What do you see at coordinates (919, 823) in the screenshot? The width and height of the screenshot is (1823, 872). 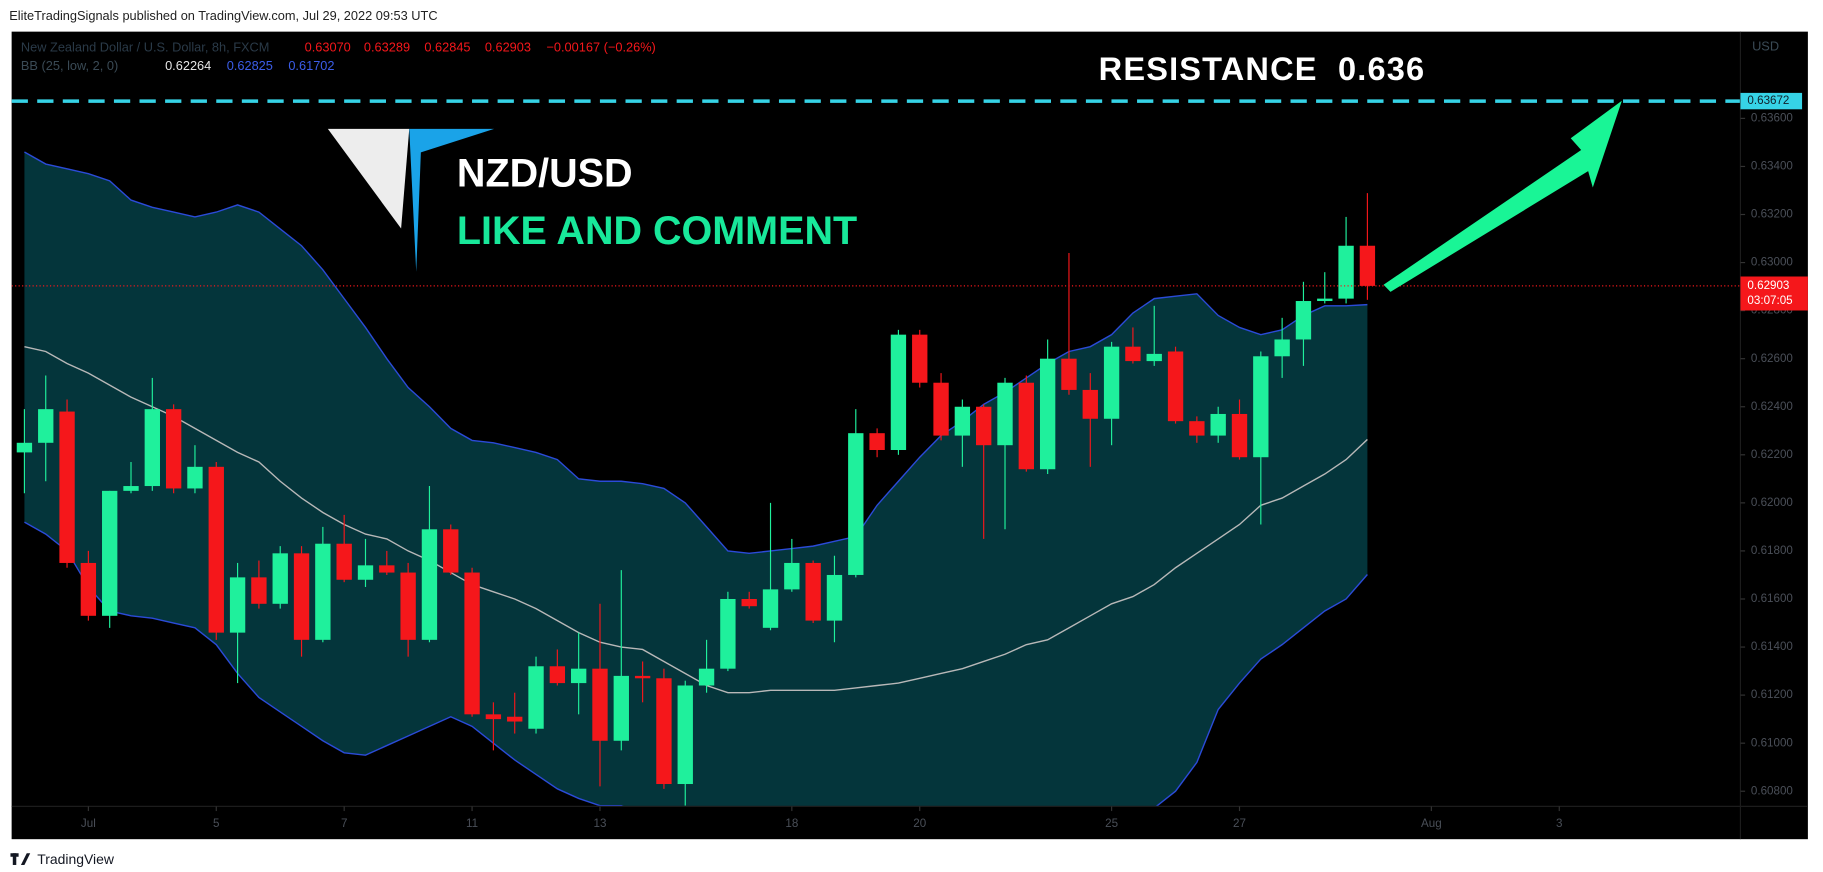 I see `x-tick-label: 20` at bounding box center [919, 823].